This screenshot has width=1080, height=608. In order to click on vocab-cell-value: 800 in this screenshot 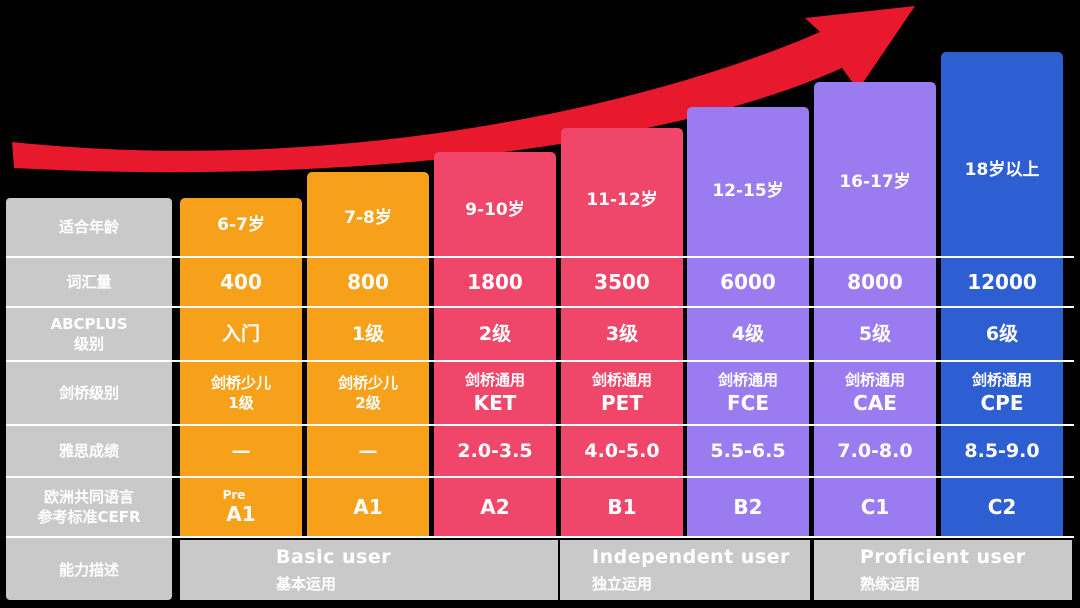, I will do `click(368, 282)`.